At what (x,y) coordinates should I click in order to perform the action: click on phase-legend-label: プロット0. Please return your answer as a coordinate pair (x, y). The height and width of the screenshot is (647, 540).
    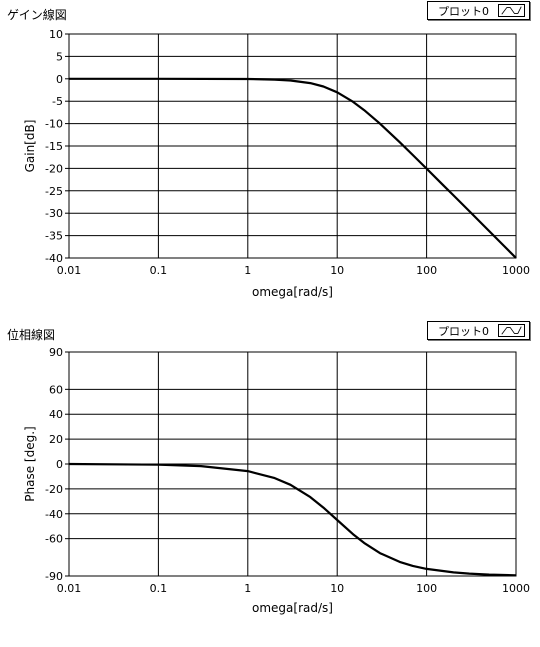
    Looking at the image, I should click on (463, 331).